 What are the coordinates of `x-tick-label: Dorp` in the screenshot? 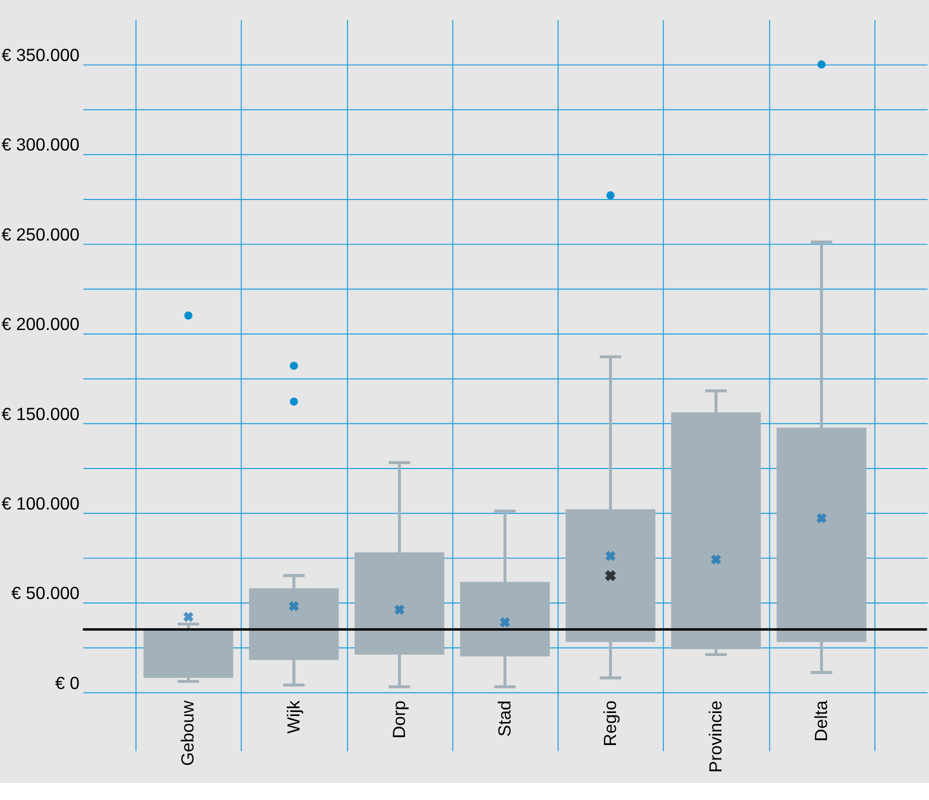 It's located at (398, 719).